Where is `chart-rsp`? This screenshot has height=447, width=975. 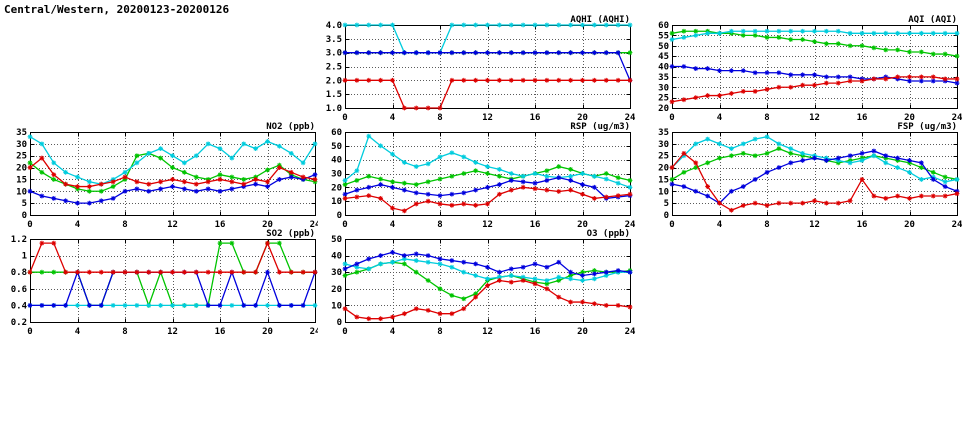 chart-rsp is located at coordinates (477, 176).